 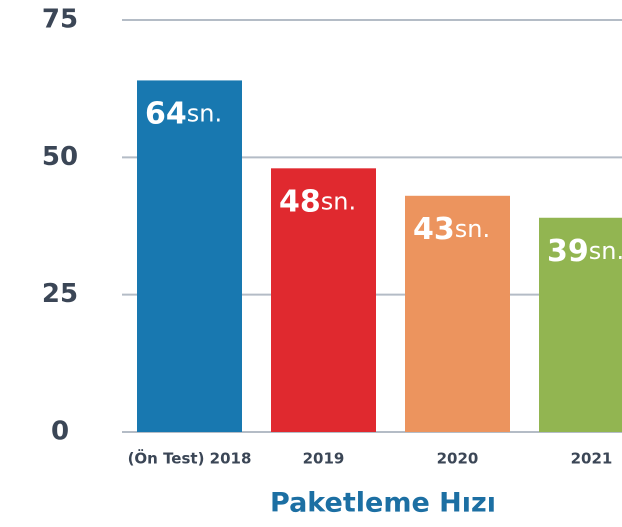 What do you see at coordinates (383, 503) in the screenshot?
I see `chart-title: Paketleme Hızı` at bounding box center [383, 503].